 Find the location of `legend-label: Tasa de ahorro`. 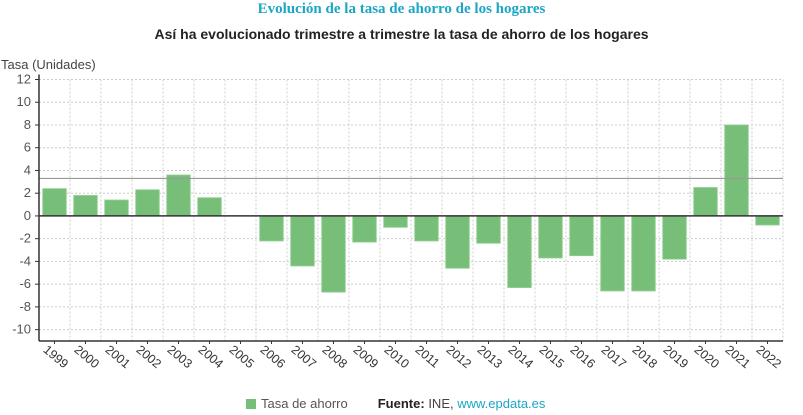

legend-label: Tasa de ahorro is located at coordinates (304, 403).